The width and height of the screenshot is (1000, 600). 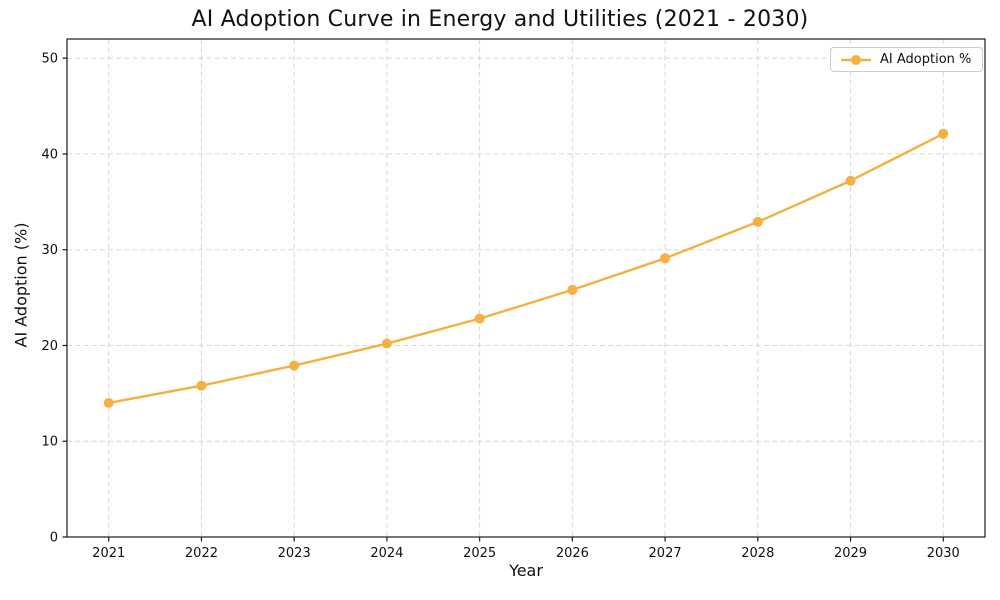 I want to click on data-point-2024, so click(x=386, y=343).